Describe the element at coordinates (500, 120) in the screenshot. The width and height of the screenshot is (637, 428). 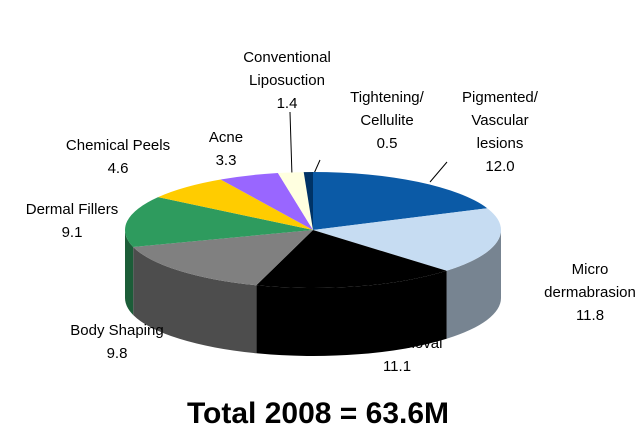
I see `slice-label: Pigmented/Vascular lesions` at that location.